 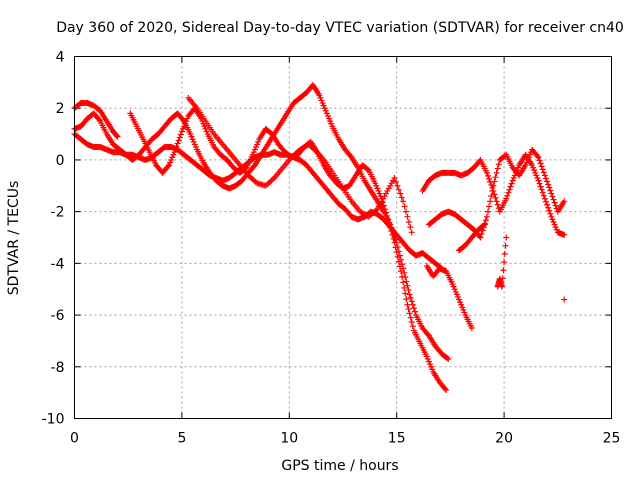 I want to click on y-tick-label: -2, so click(x=58, y=213).